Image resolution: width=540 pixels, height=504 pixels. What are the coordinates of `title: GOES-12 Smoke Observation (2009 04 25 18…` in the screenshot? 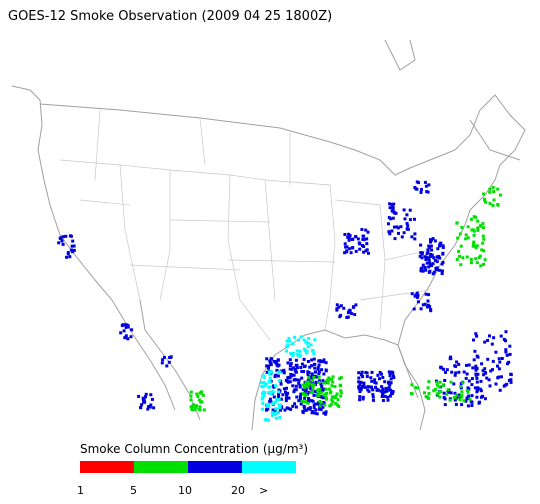 It's located at (170, 16).